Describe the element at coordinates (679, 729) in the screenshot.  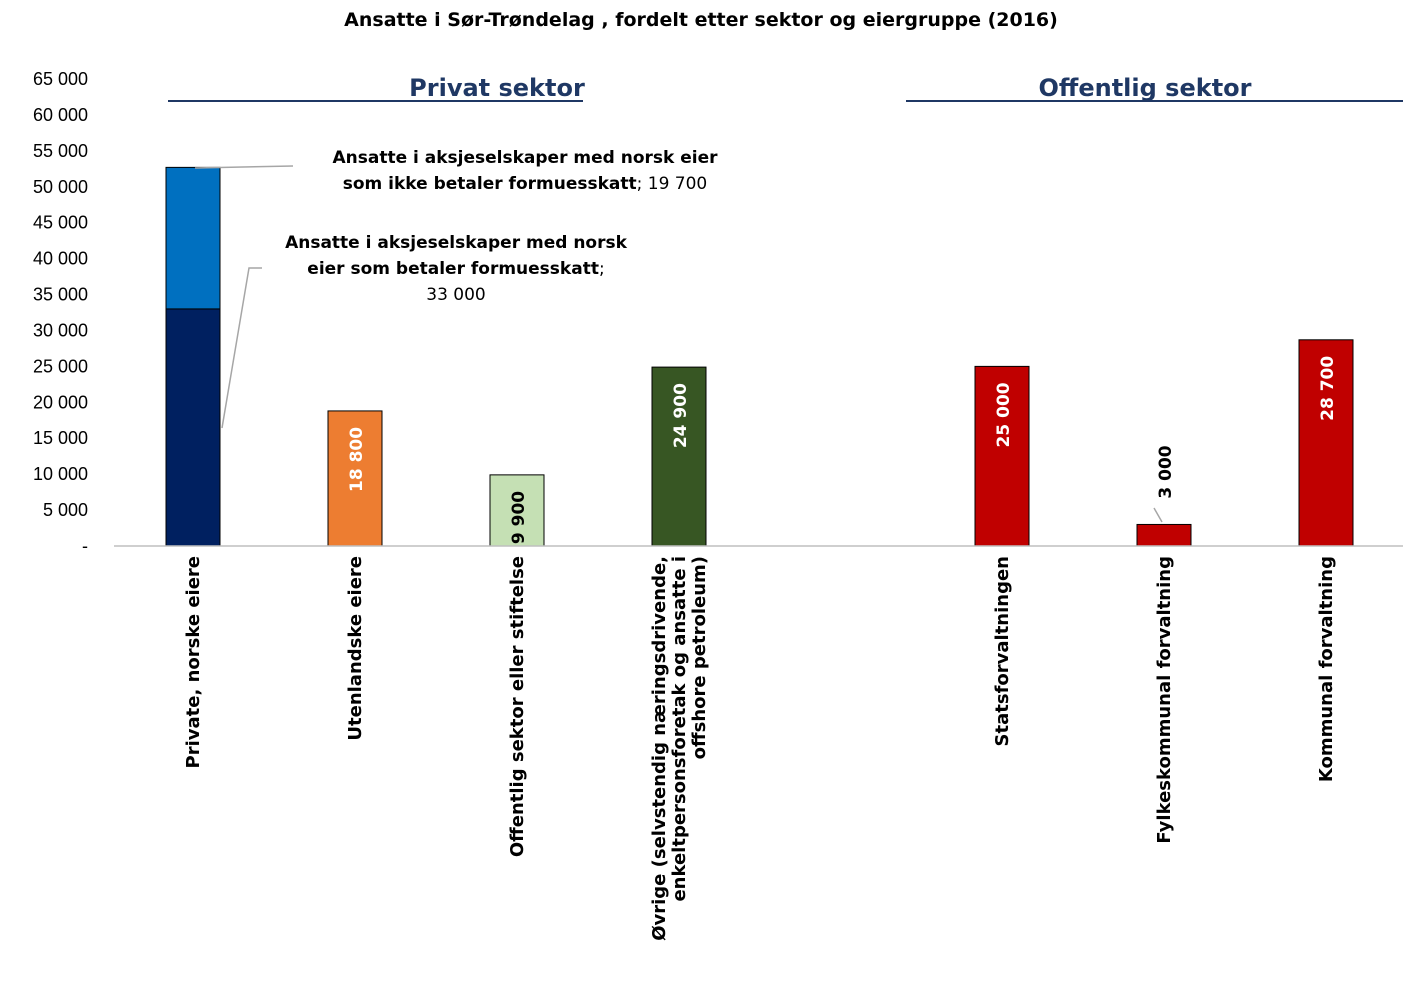
I see `x-category-label-line: enkeltpersonsforetak og ansatte i` at that location.